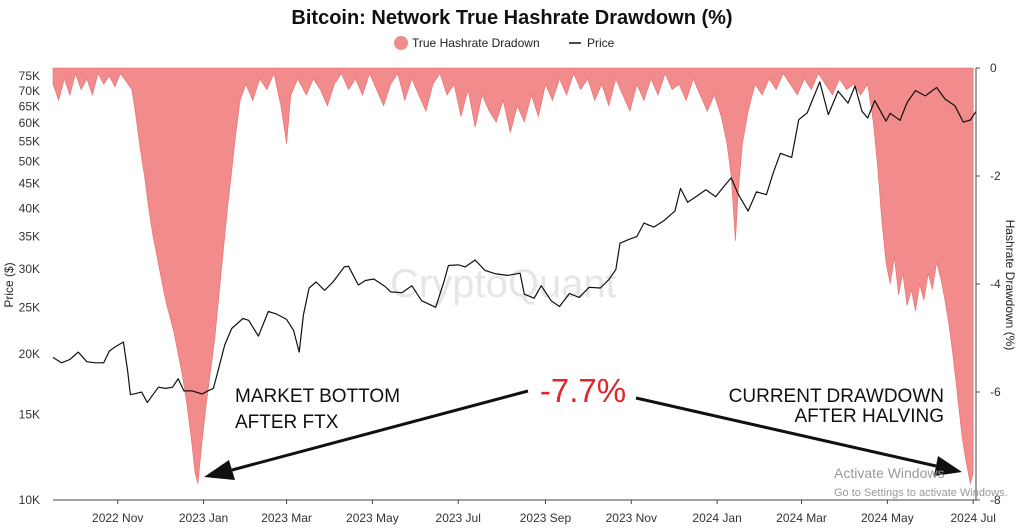 The width and height of the screenshot is (1024, 528). What do you see at coordinates (458, 518) in the screenshot?
I see `x-tick-label: 2023 Jul` at bounding box center [458, 518].